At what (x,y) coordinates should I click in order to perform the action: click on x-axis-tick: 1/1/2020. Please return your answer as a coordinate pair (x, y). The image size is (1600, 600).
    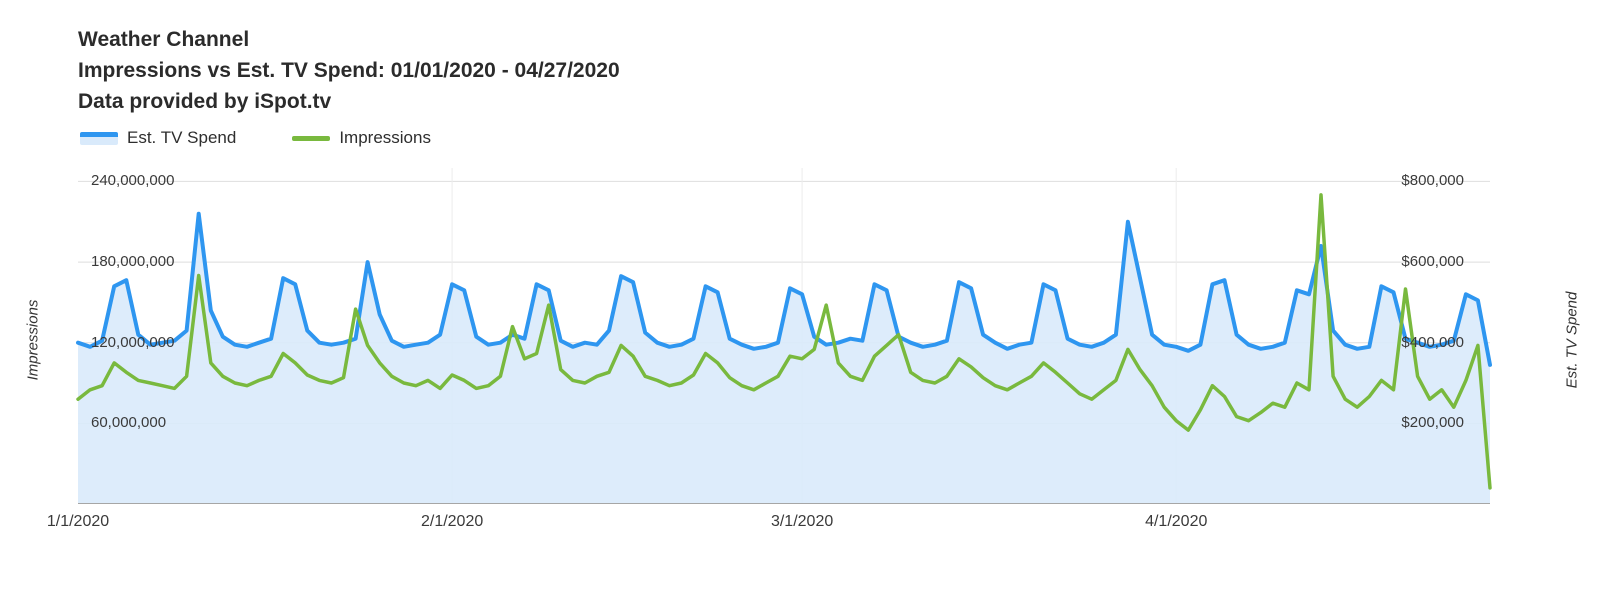
    Looking at the image, I should click on (78, 521).